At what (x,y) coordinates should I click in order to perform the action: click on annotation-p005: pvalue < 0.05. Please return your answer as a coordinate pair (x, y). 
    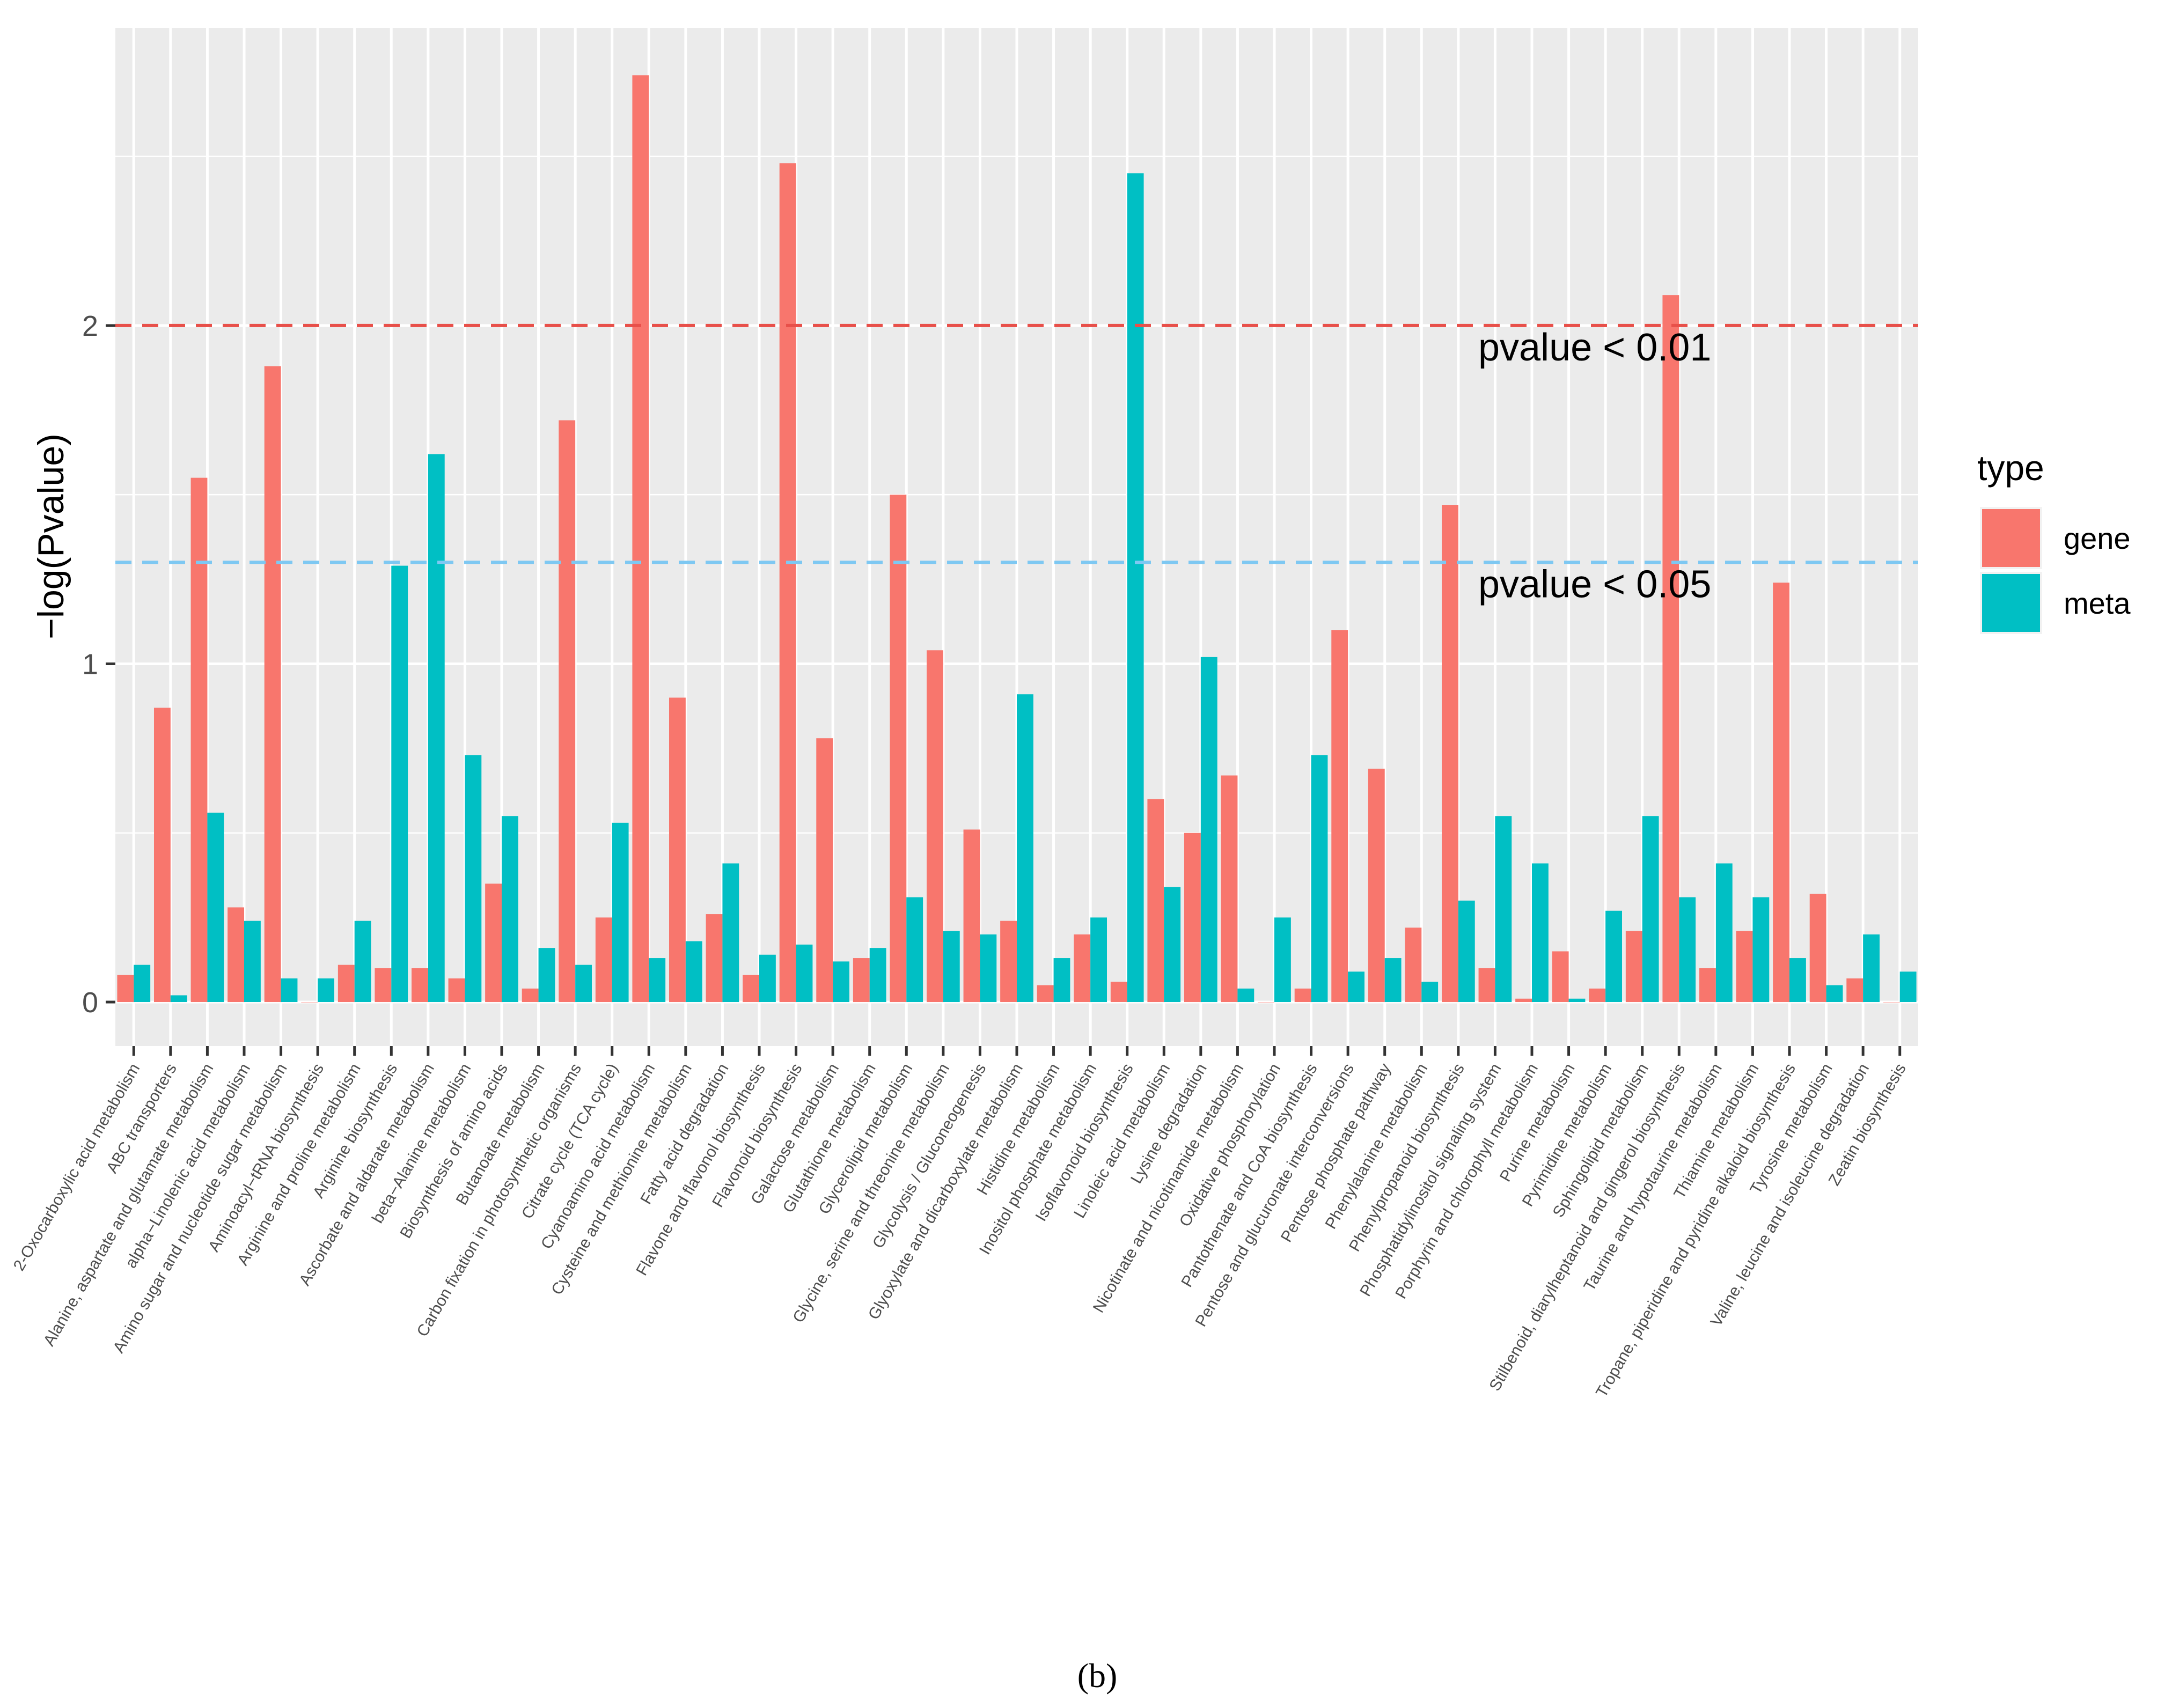
    Looking at the image, I should click on (1594, 585).